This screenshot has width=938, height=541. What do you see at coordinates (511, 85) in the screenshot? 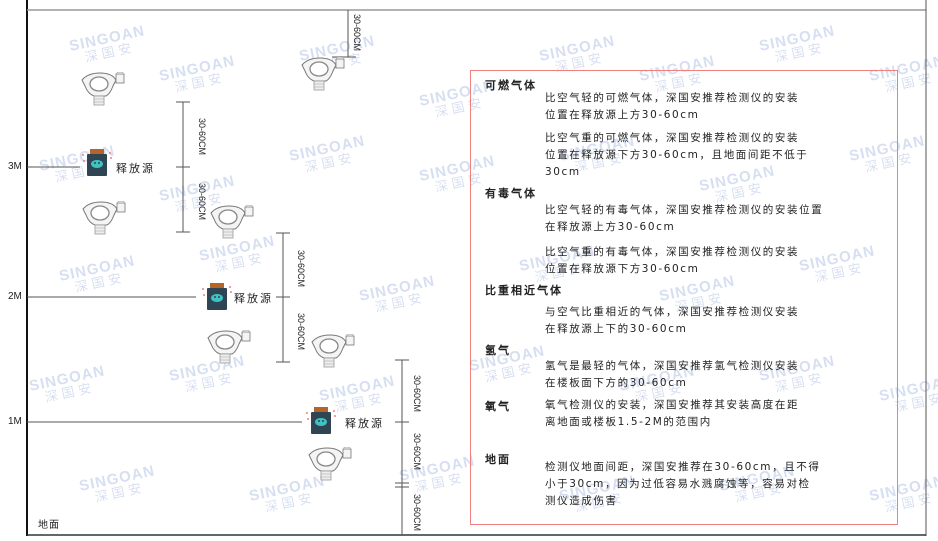
I see `heading-combustible: 可燃气体` at bounding box center [511, 85].